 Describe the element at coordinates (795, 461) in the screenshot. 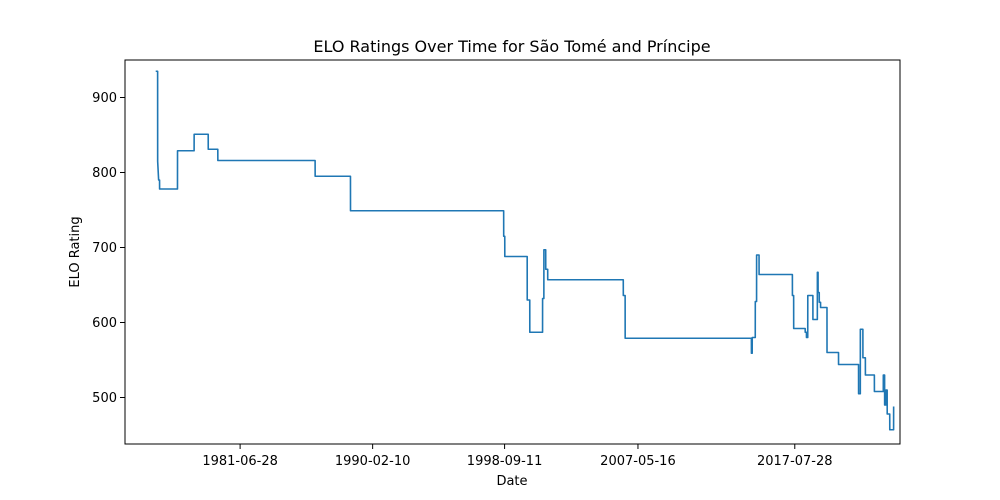

I see `x-tick-label: 2017-07-28` at that location.